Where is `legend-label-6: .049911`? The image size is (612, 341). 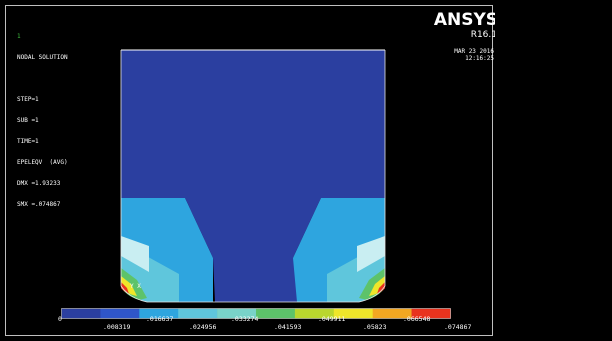
legend-label-6: .049911 is located at coordinates (332, 319).